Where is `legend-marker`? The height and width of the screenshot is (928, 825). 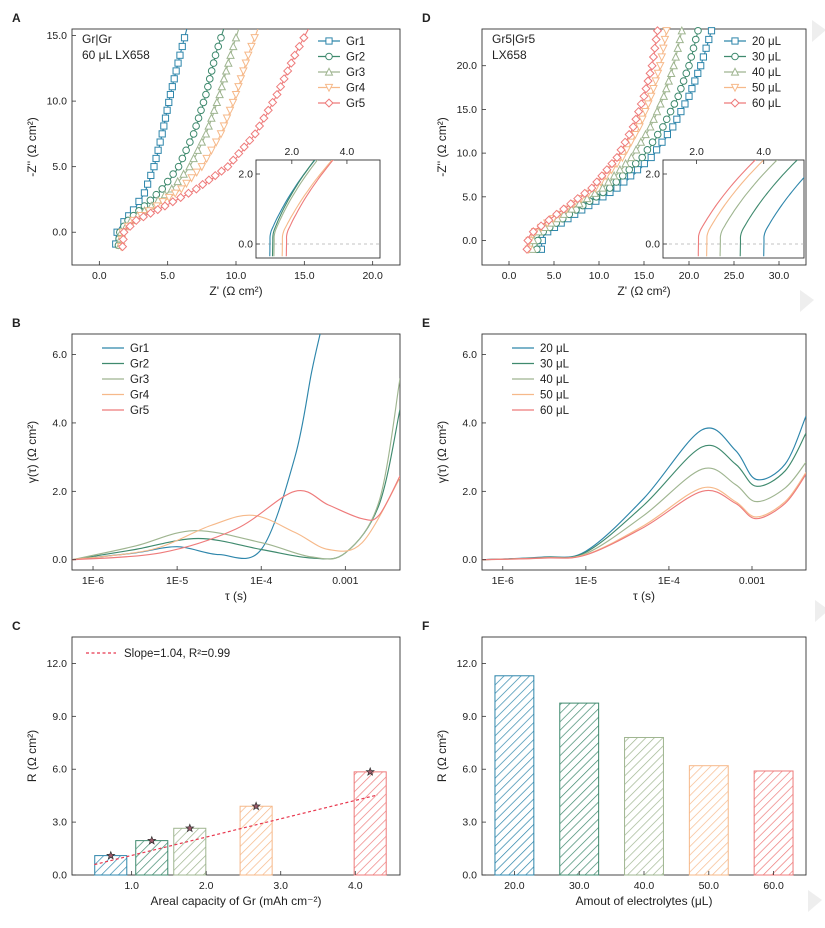
legend-marker is located at coordinates (329, 41).